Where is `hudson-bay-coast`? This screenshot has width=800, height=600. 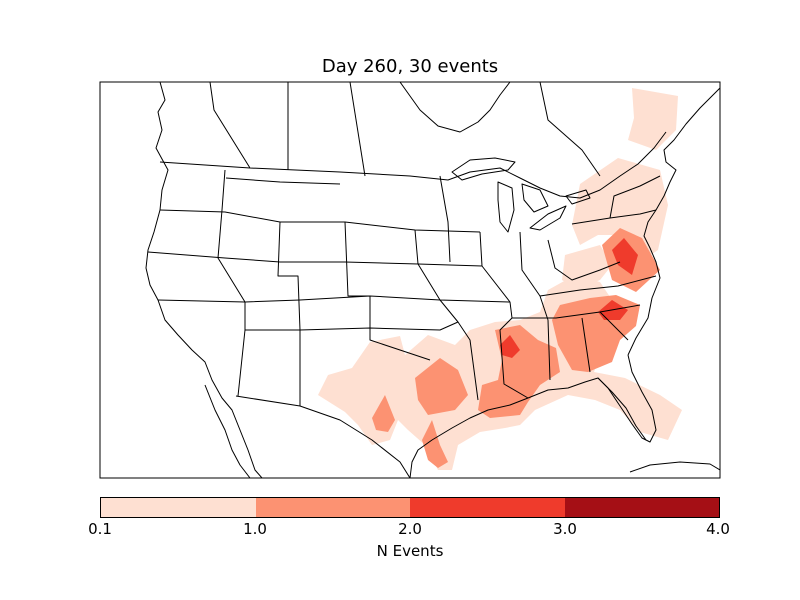
hudson-bay-coast is located at coordinates (455, 107).